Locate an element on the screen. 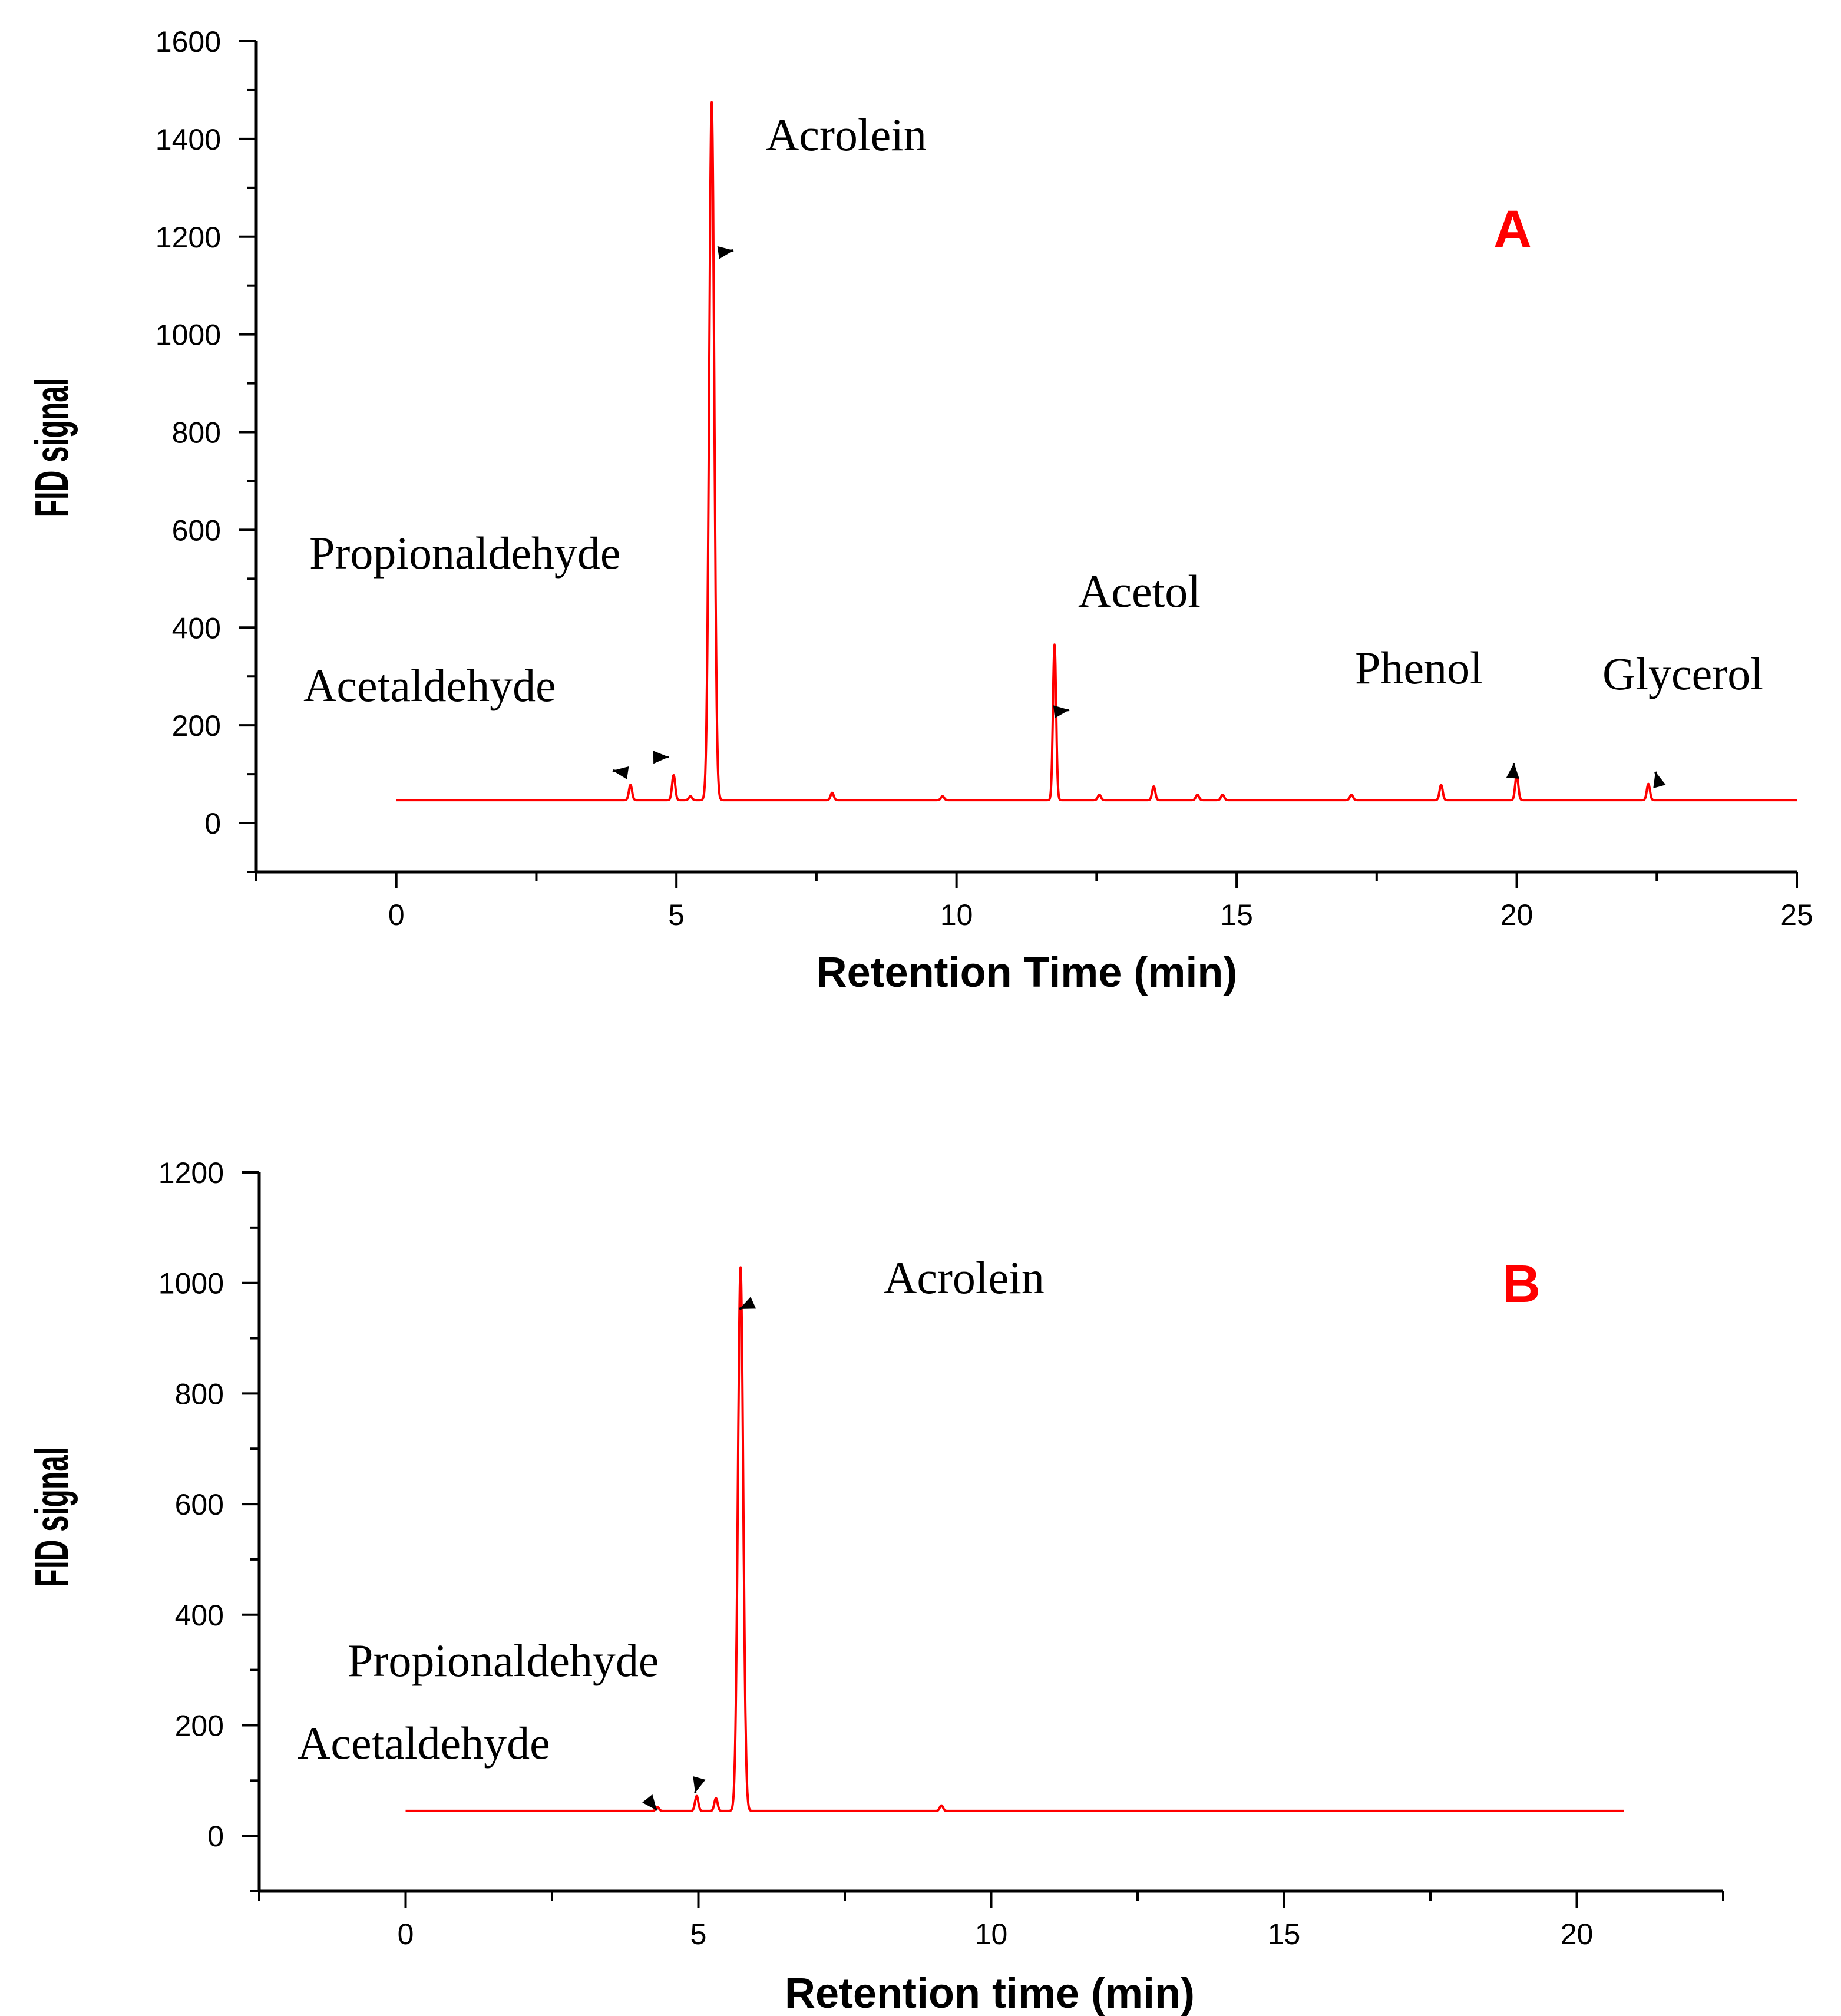  x-axis-title: Retention Time (min) is located at coordinates (1027, 972).